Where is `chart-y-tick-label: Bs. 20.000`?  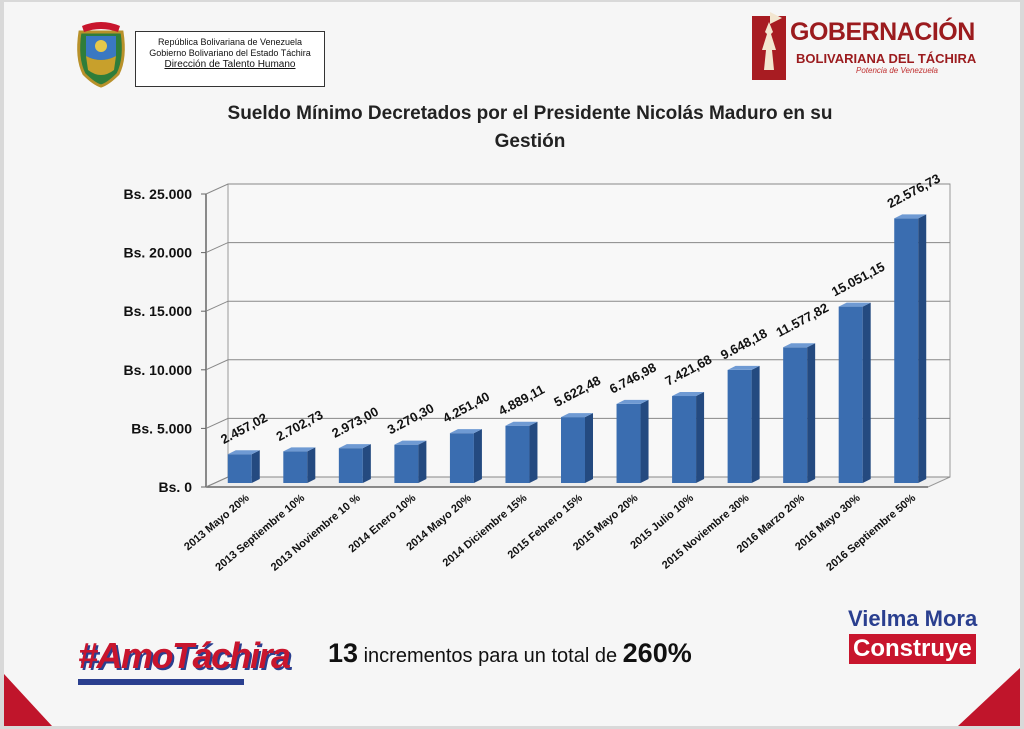 chart-y-tick-label: Bs. 20.000 is located at coordinates (158, 253).